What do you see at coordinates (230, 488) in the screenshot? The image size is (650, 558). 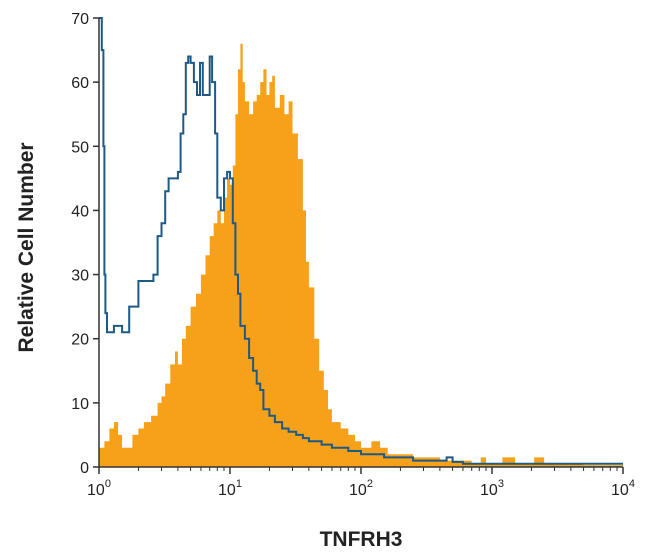 I see `x-tick-label: 10¹` at bounding box center [230, 488].